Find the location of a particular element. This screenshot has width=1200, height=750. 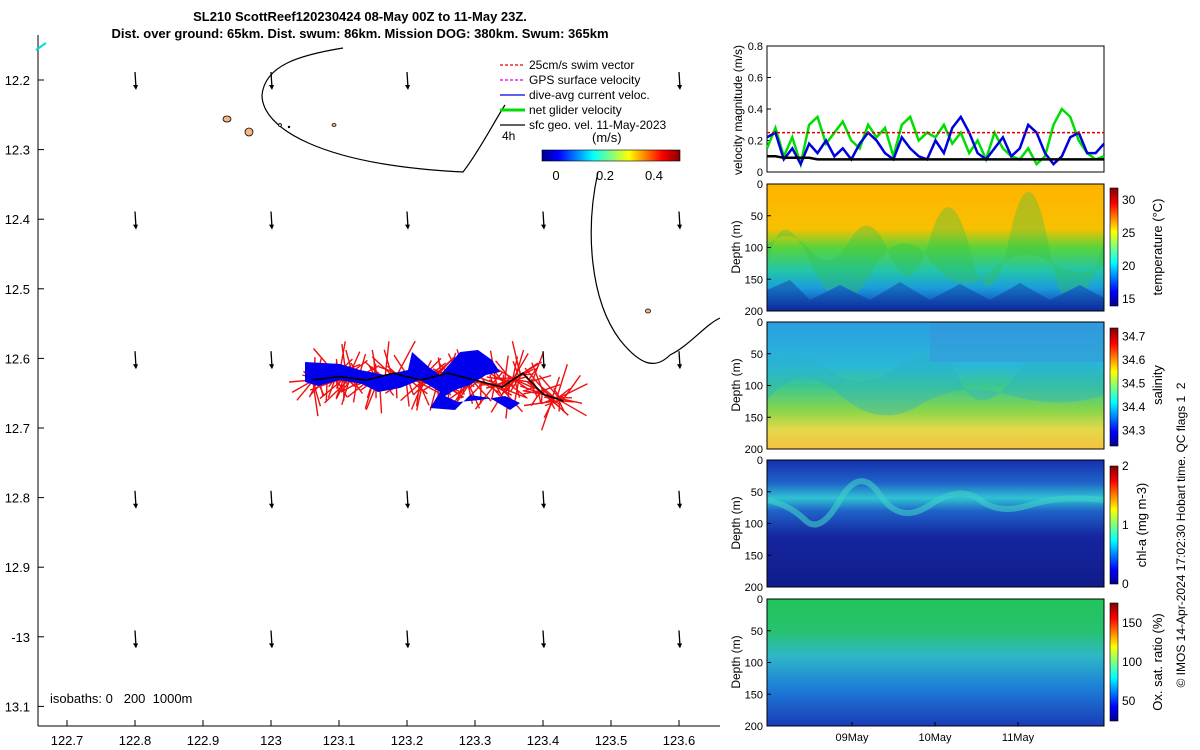

map-y-tick-label: 12.8 is located at coordinates (17, 498).